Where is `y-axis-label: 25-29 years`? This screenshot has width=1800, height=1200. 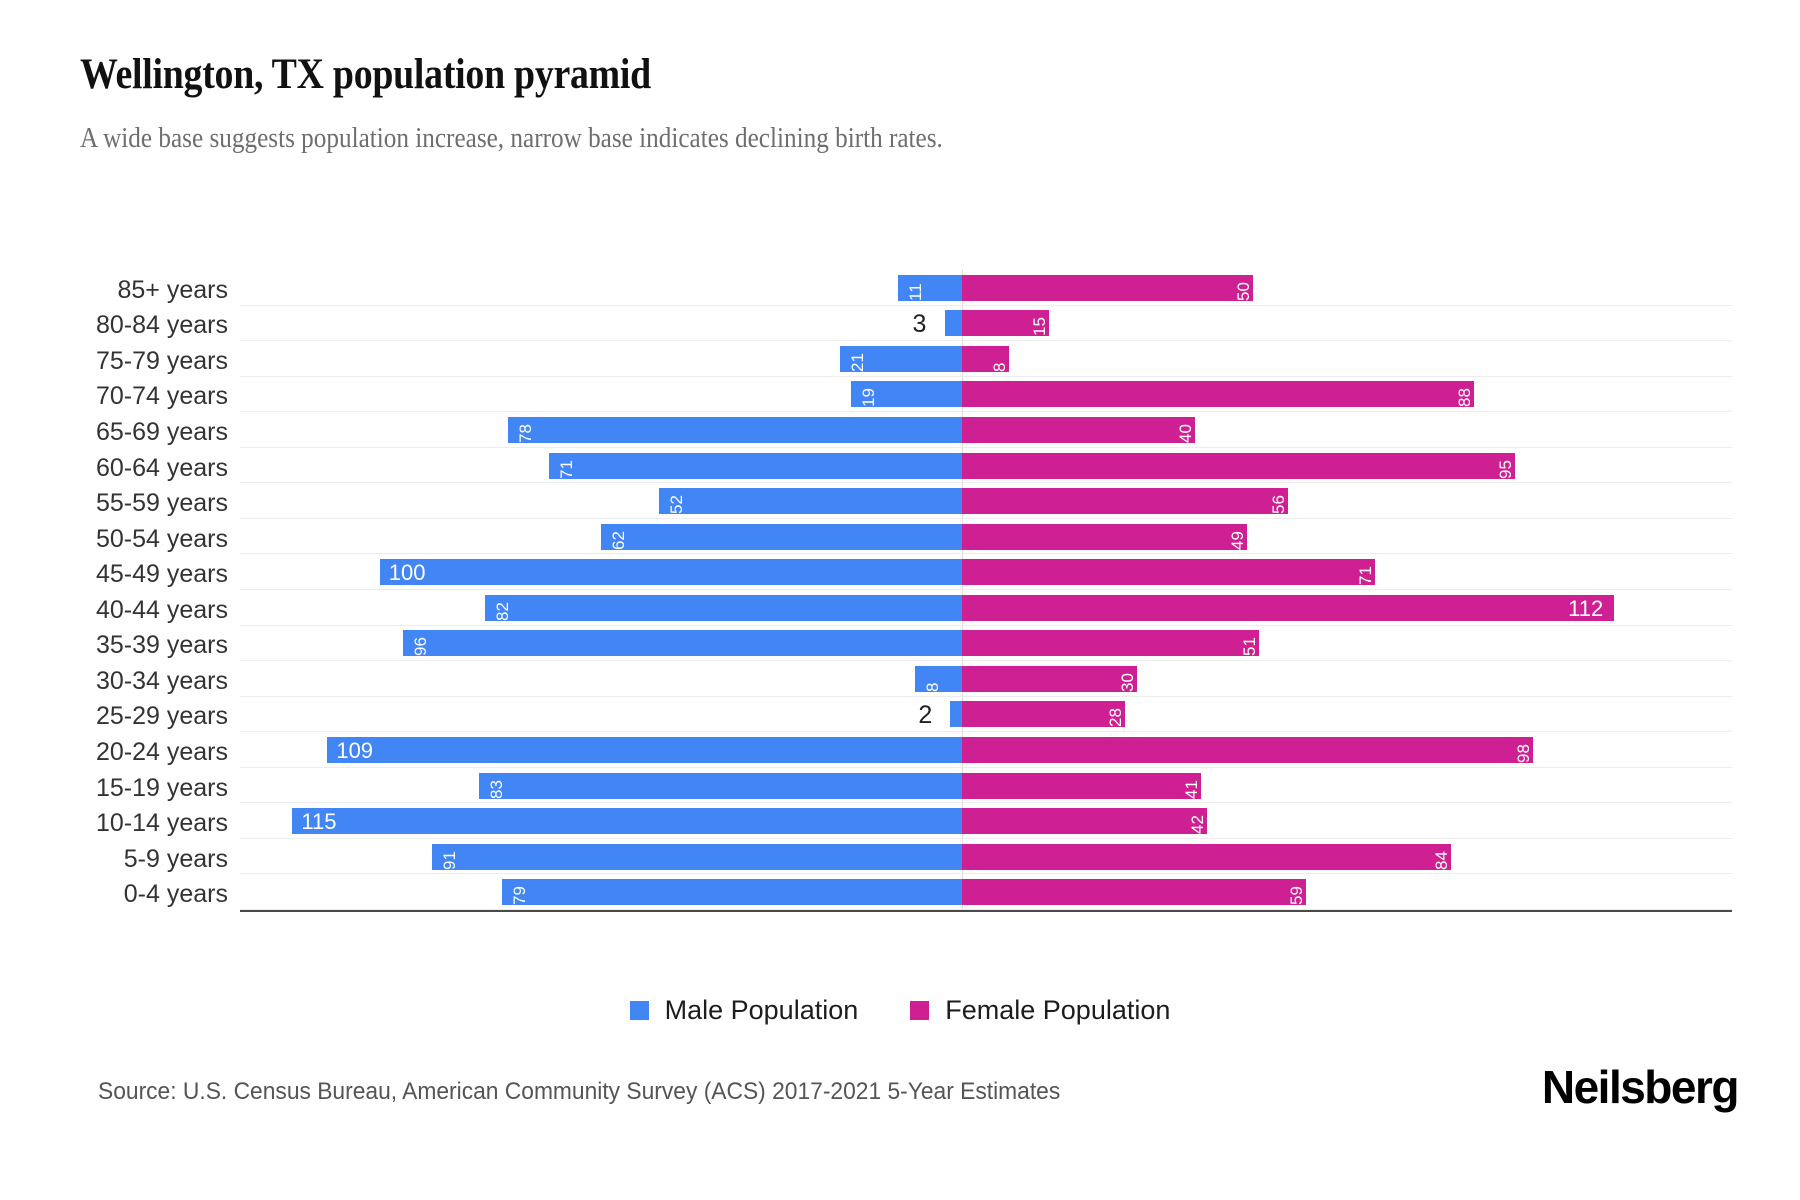
y-axis-label: 25-29 years is located at coordinates (161, 716).